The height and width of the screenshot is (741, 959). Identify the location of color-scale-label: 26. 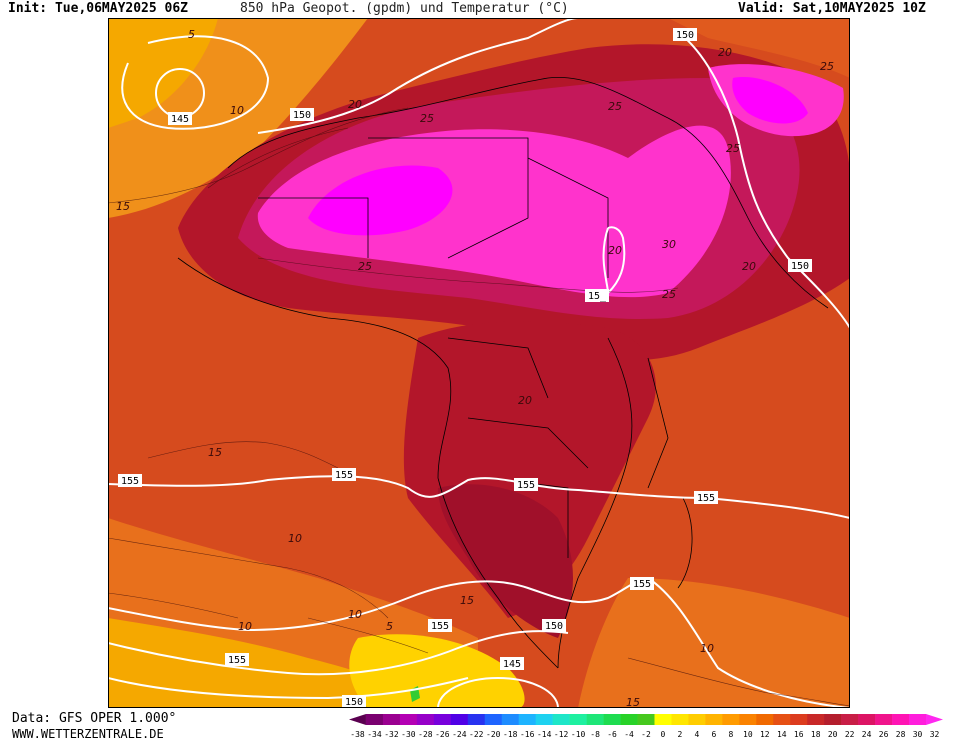
(884, 734).